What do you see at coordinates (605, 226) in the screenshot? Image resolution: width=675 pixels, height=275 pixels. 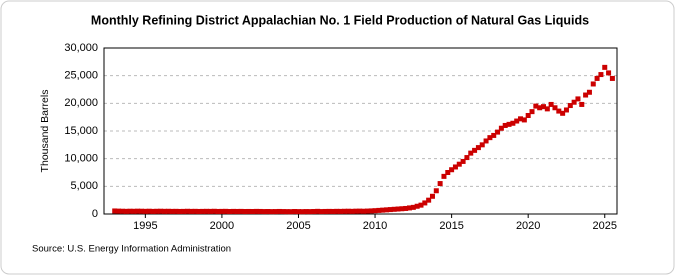 I see `x-tick-label: 2025` at bounding box center [605, 226].